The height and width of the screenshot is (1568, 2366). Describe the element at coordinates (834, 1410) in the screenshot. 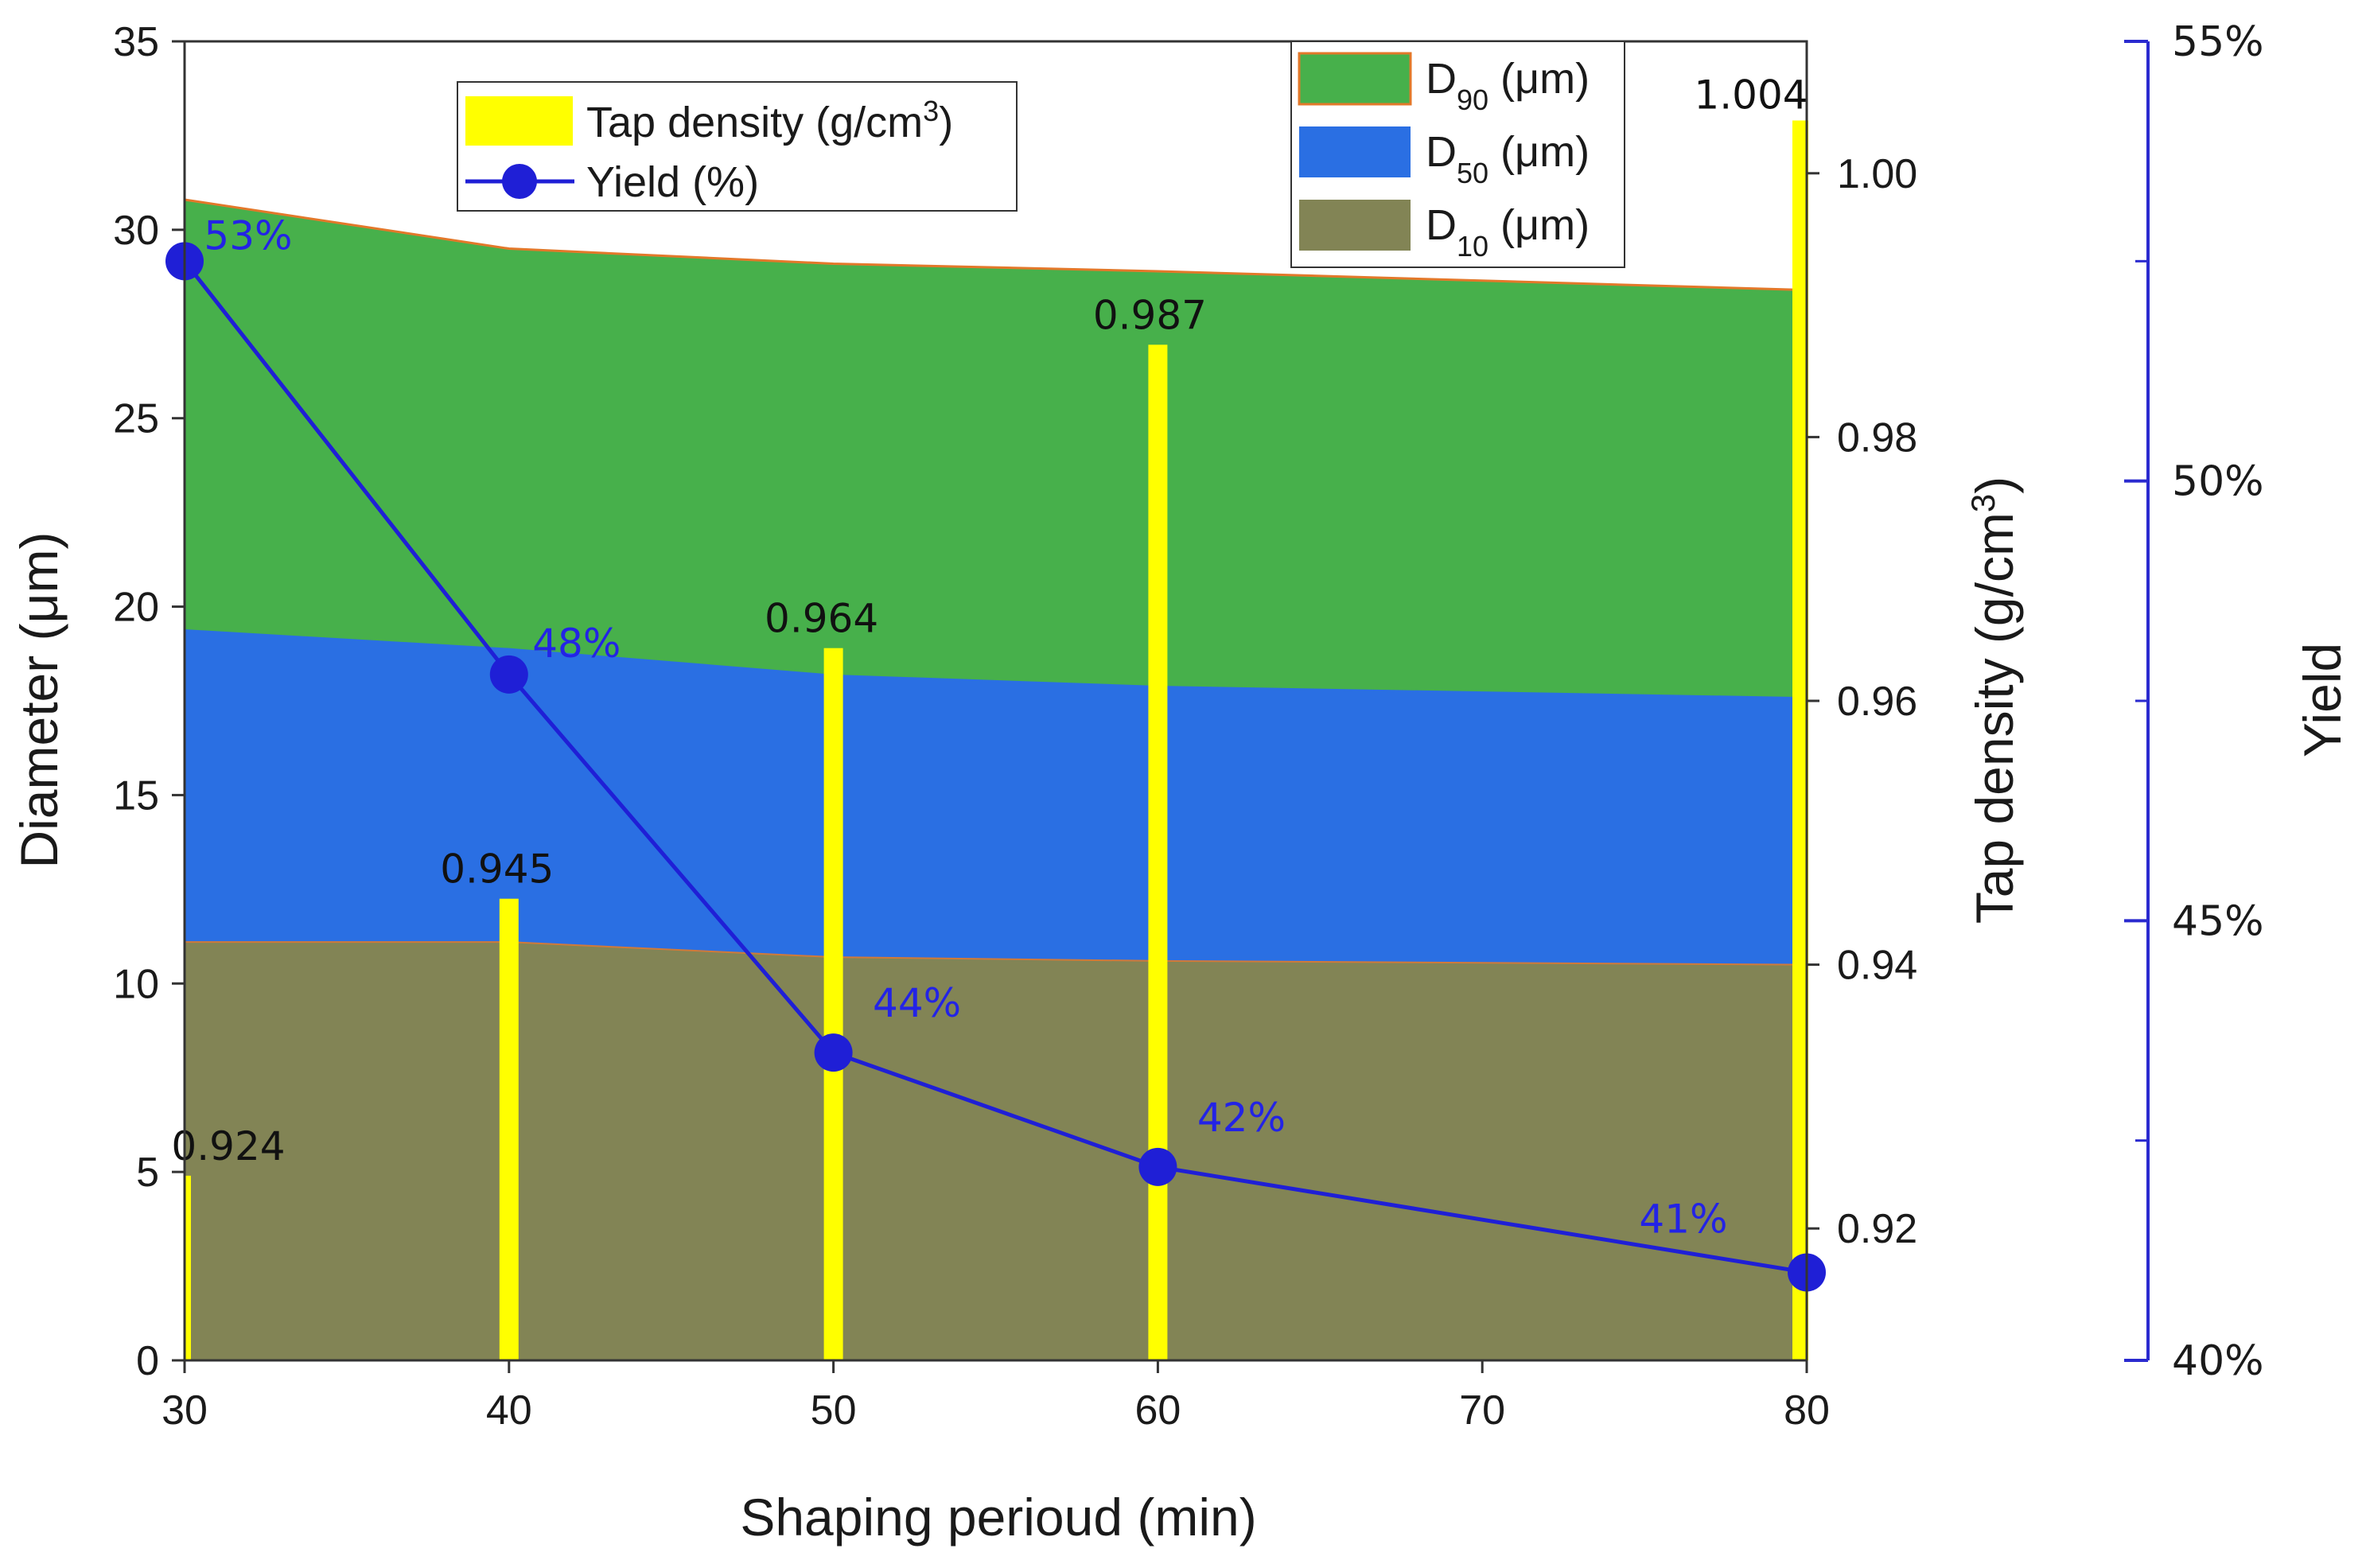

I see `x-tick-label: 50` at that location.